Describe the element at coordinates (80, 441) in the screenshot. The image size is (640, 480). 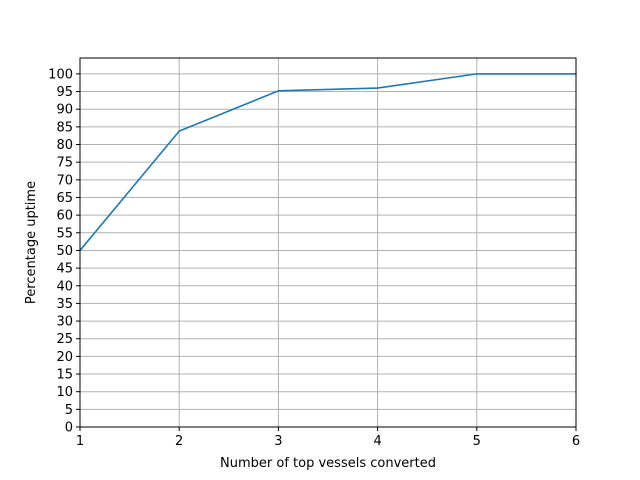
I see `x-tick-label: 1` at that location.